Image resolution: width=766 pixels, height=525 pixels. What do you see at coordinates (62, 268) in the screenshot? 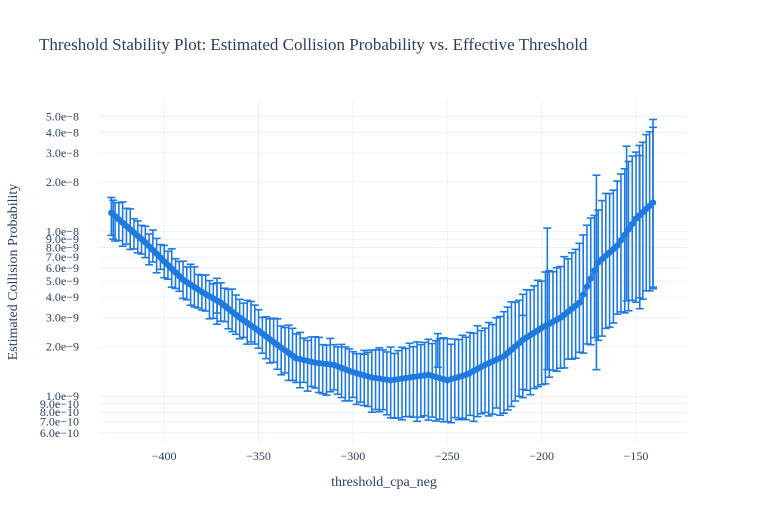
I see `y-tick-label: 6.0e−9` at bounding box center [62, 268].